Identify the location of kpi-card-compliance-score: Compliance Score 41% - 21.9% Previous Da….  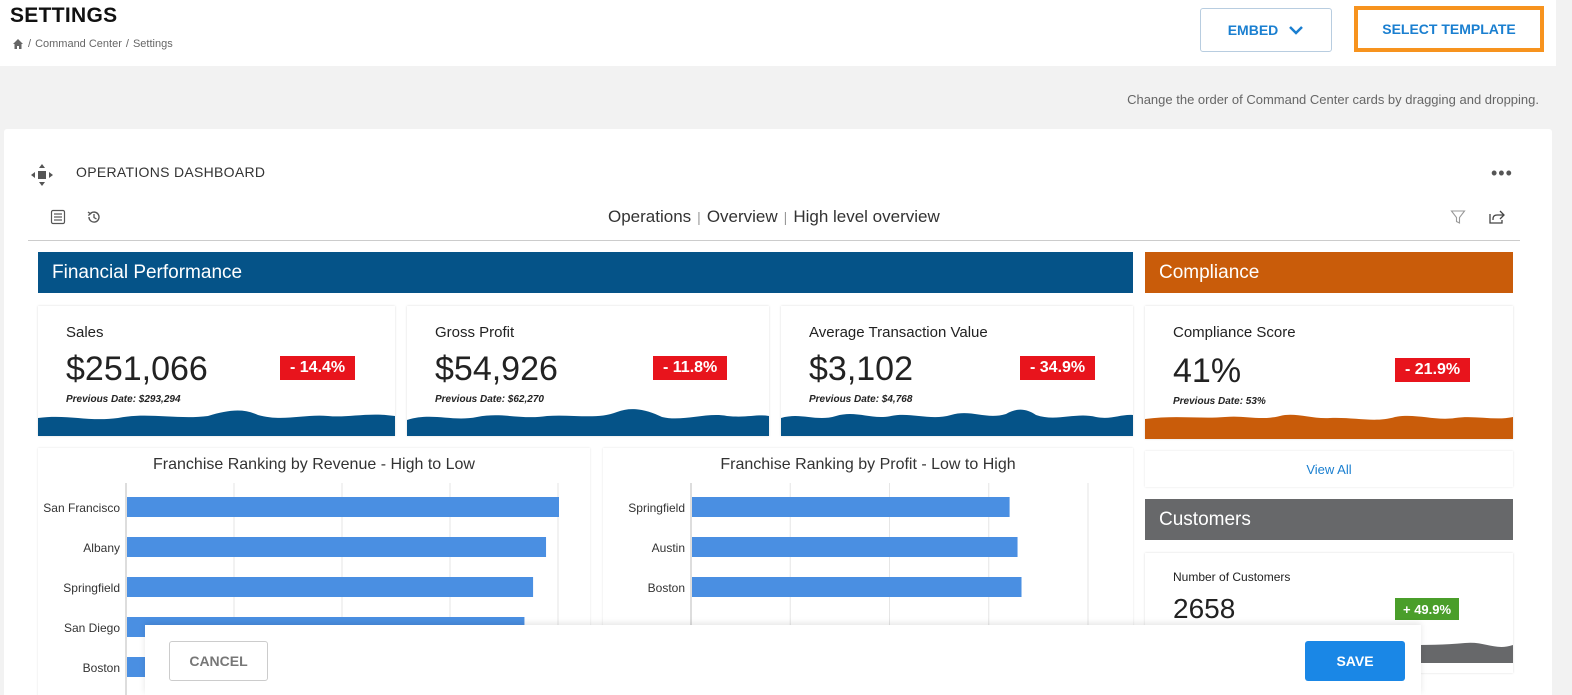
(1329, 372).